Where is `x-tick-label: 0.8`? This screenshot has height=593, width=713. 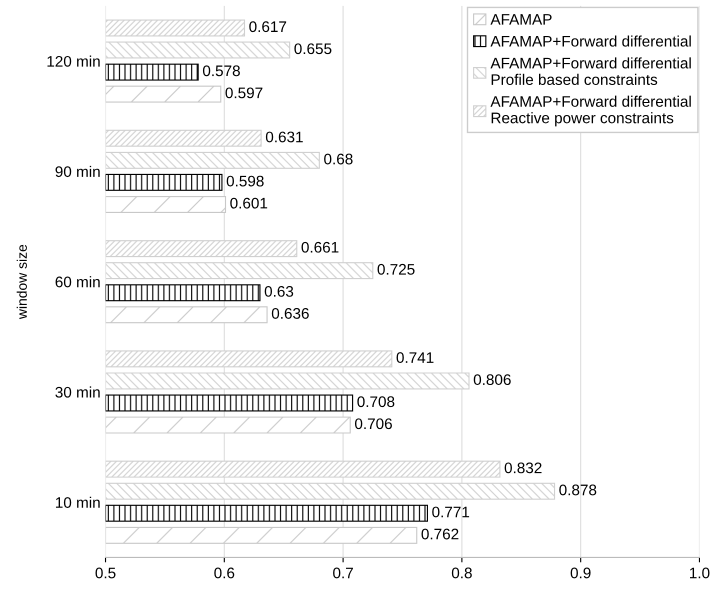
x-tick-label: 0.8 is located at coordinates (462, 573).